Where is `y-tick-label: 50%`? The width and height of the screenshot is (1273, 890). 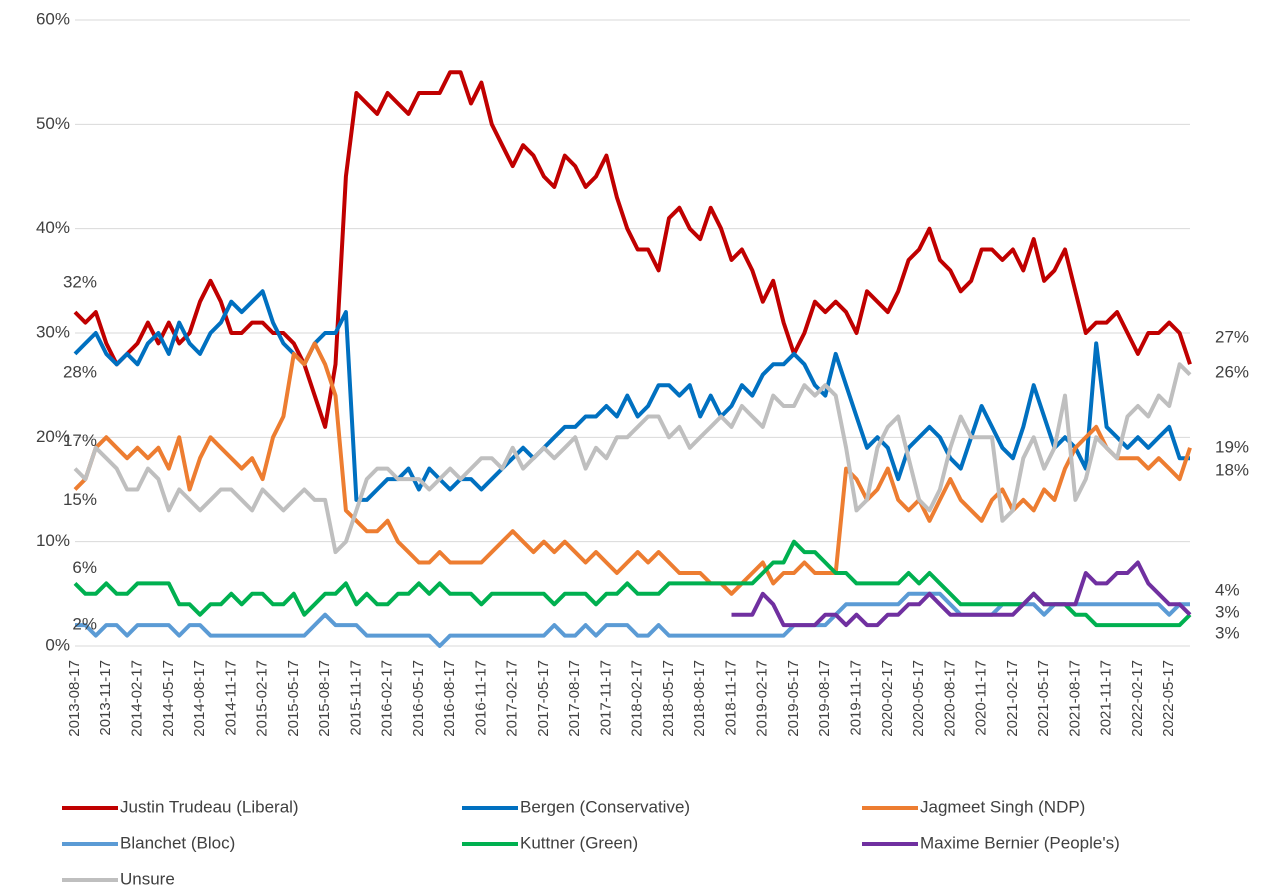 y-tick-label: 50% is located at coordinates (53, 123).